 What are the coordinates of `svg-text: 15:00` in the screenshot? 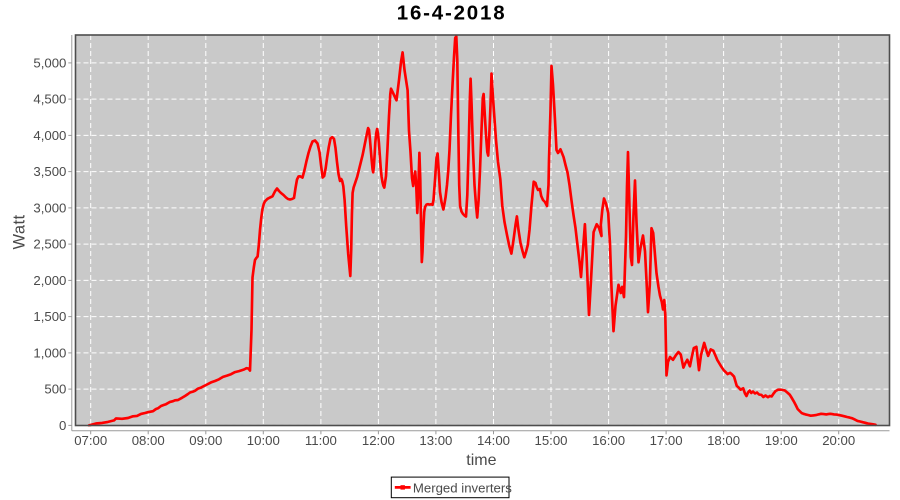 It's located at (550, 440).